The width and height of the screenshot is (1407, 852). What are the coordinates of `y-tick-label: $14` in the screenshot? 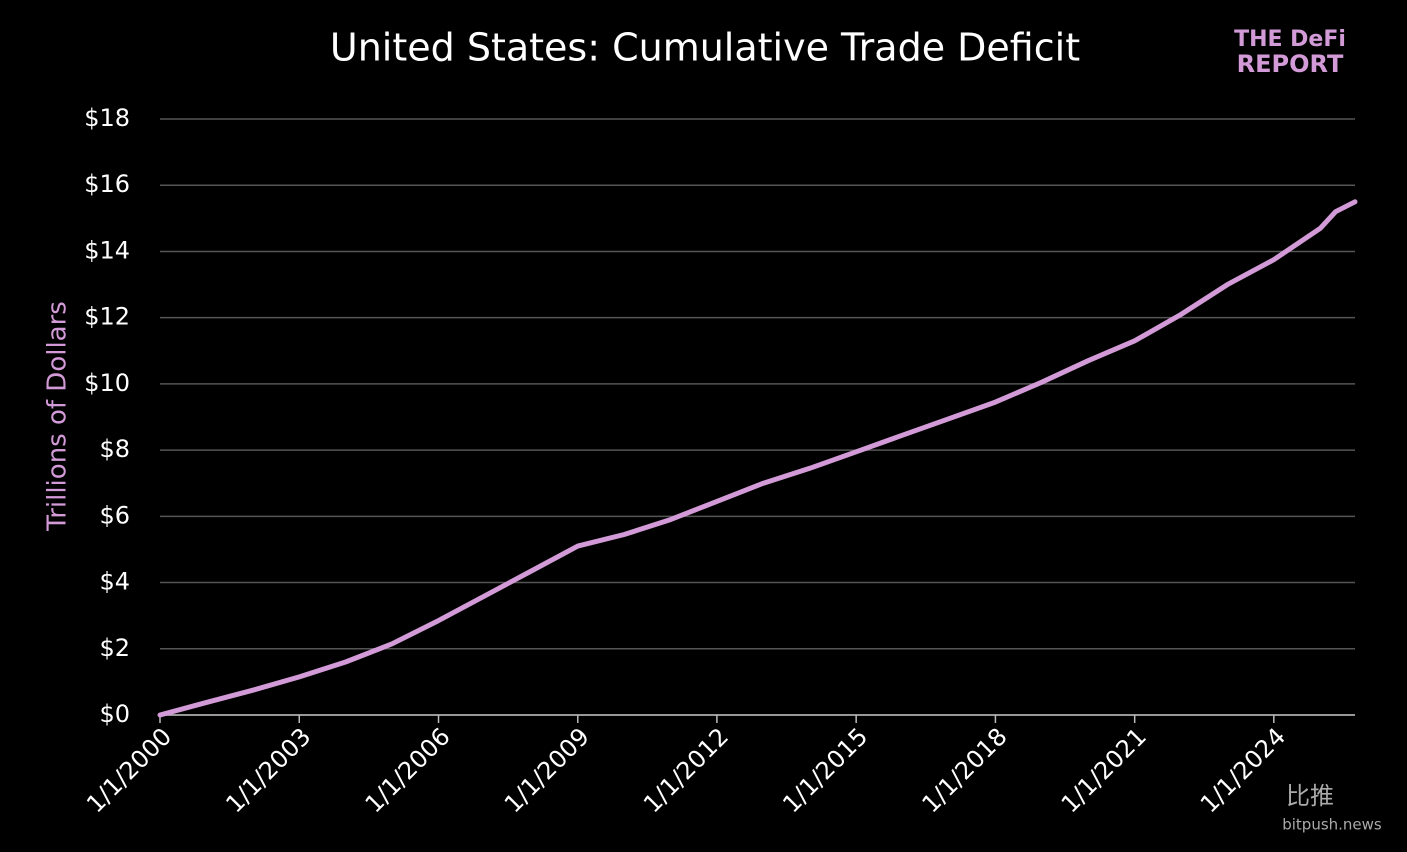 It's located at (107, 250).